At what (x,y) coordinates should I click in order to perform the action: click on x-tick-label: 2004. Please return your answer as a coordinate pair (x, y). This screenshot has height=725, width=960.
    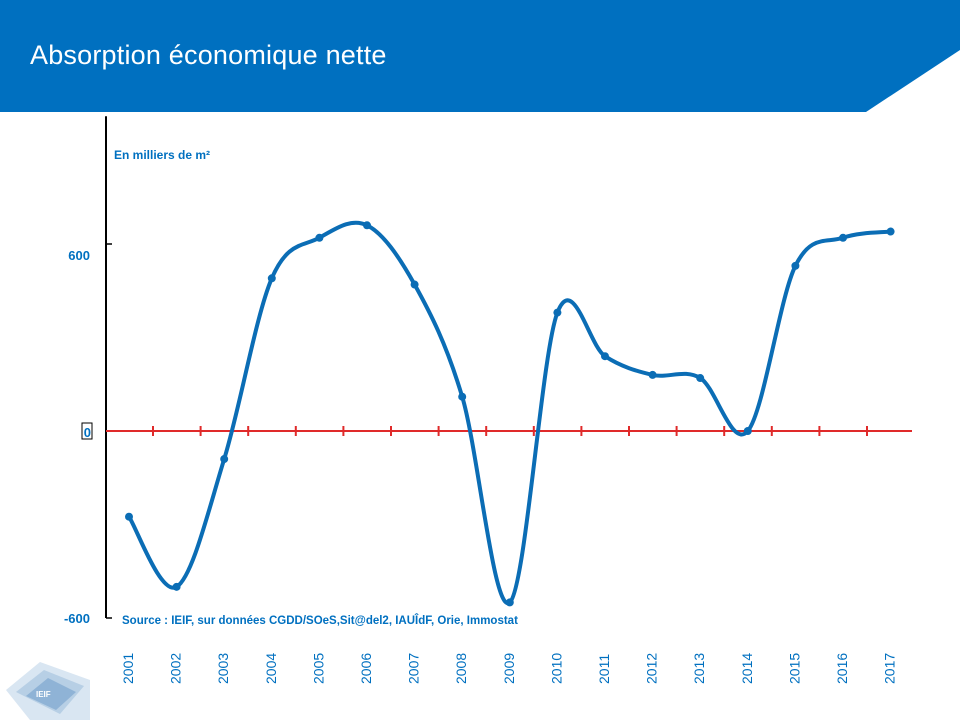
    Looking at the image, I should click on (271, 668).